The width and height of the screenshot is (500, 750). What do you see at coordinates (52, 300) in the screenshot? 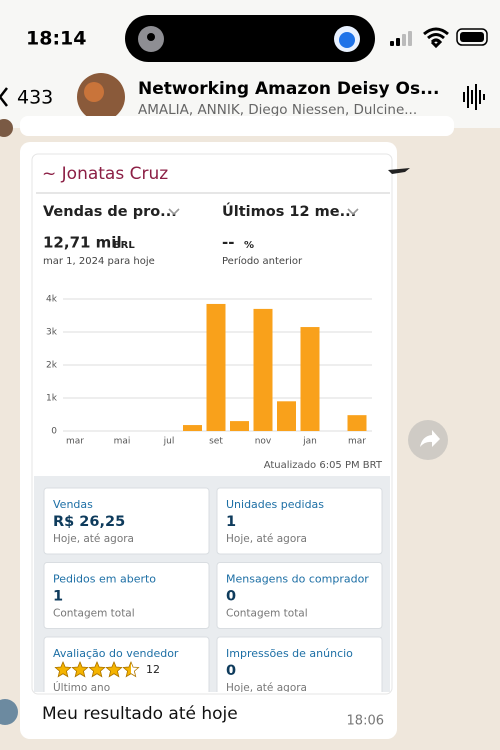
I see `y-tick-label: 4k` at bounding box center [52, 300].